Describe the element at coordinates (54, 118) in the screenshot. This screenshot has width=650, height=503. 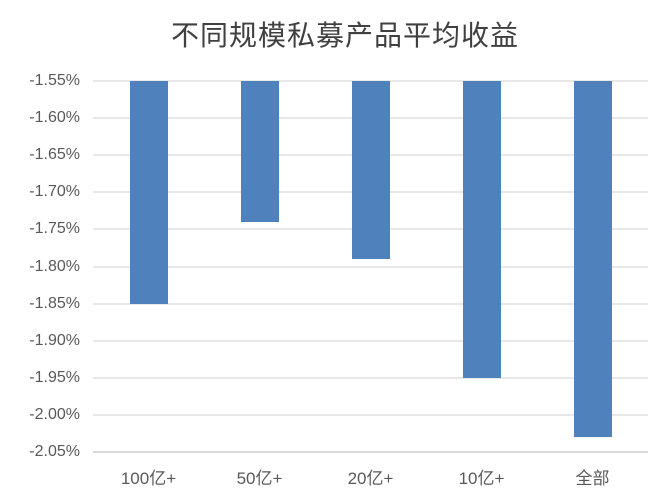
I see `y-axis-tick-label: -1.60%` at that location.